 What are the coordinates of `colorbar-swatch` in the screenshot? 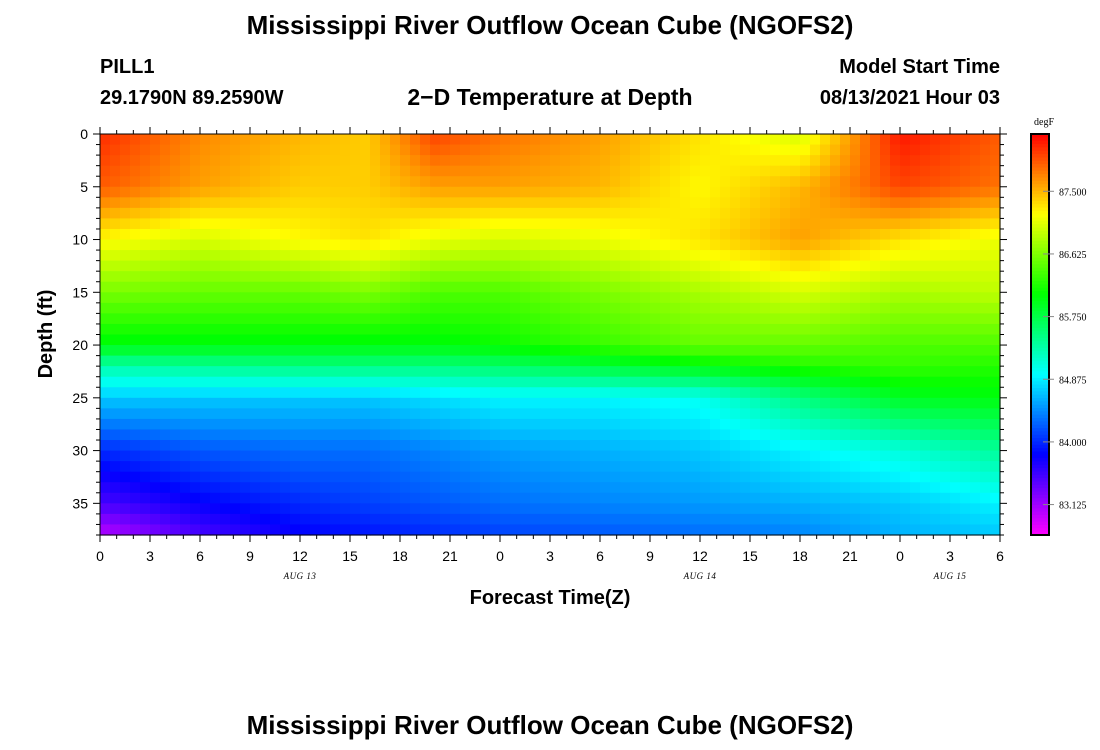 It's located at (1040, 273).